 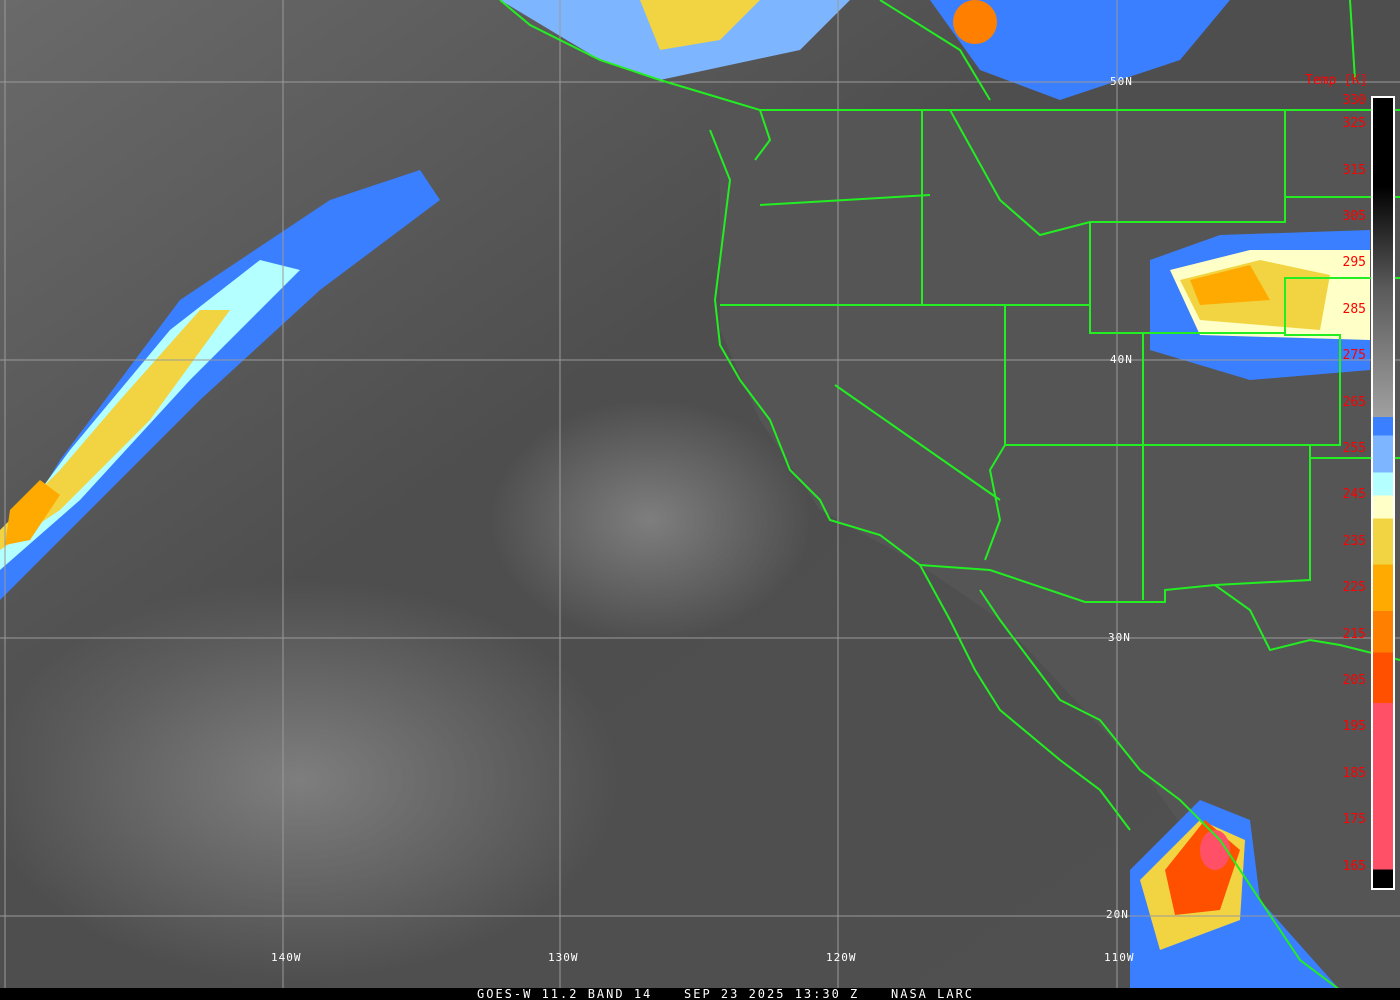 What do you see at coordinates (1354, 216) in the screenshot?
I see `colorbar-tick-label: 305` at bounding box center [1354, 216].